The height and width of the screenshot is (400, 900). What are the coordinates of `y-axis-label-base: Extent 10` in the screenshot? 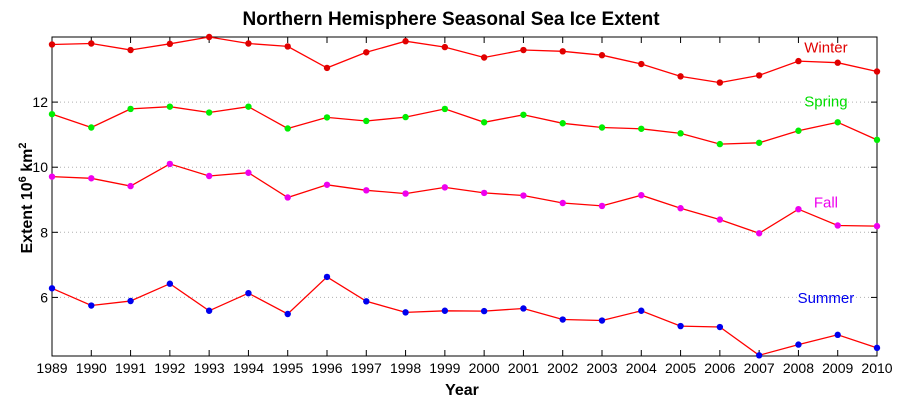 It's located at (27, 217).